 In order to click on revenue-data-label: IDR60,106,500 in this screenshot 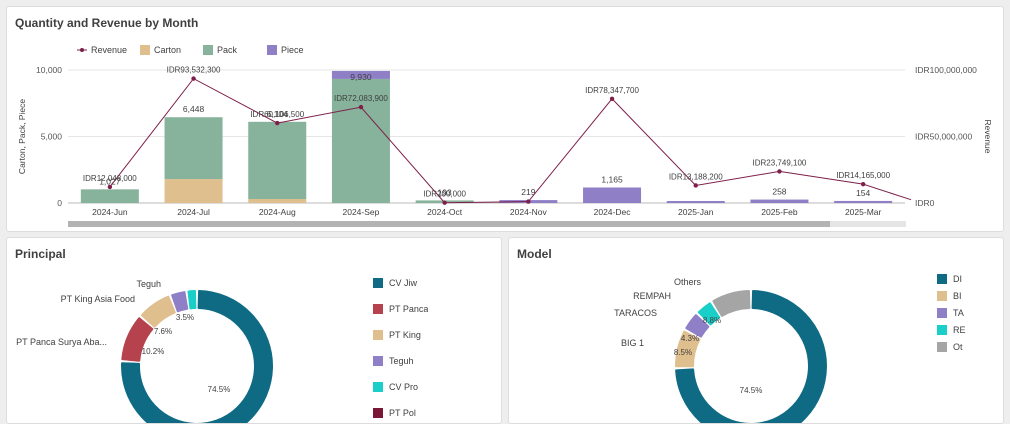, I will do `click(277, 114)`.